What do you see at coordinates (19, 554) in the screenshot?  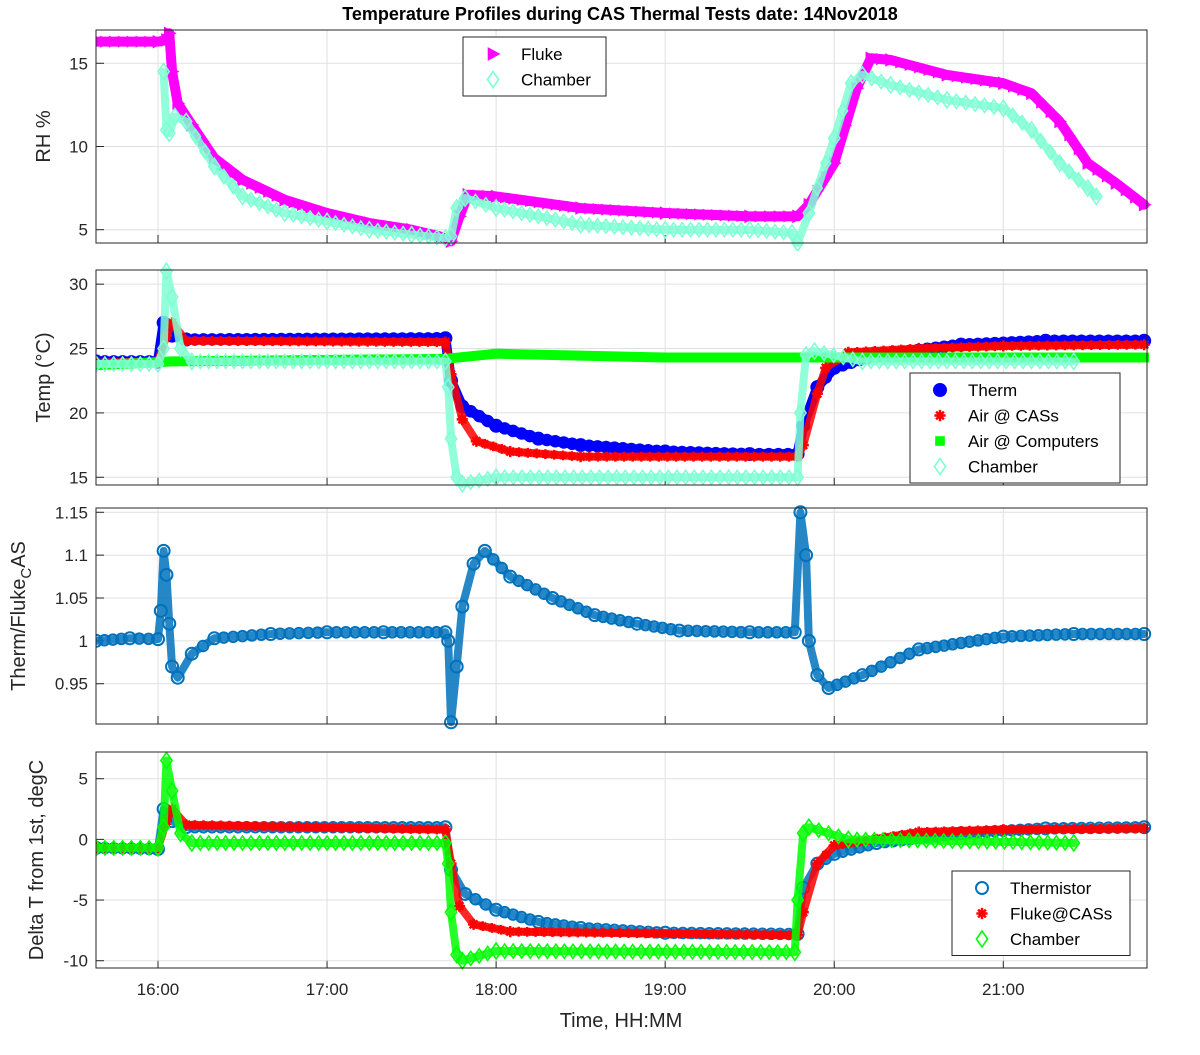 I see `ylabel-part: AS` at bounding box center [19, 554].